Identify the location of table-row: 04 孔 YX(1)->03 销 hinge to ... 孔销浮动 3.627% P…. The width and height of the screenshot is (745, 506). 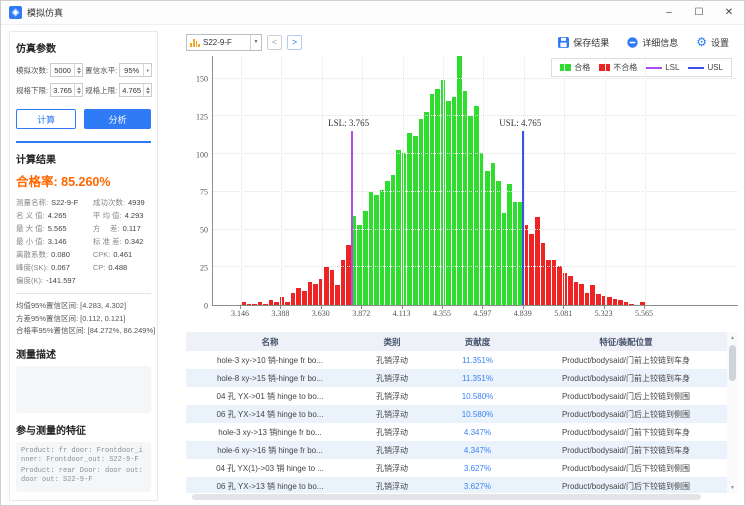
(456, 468).